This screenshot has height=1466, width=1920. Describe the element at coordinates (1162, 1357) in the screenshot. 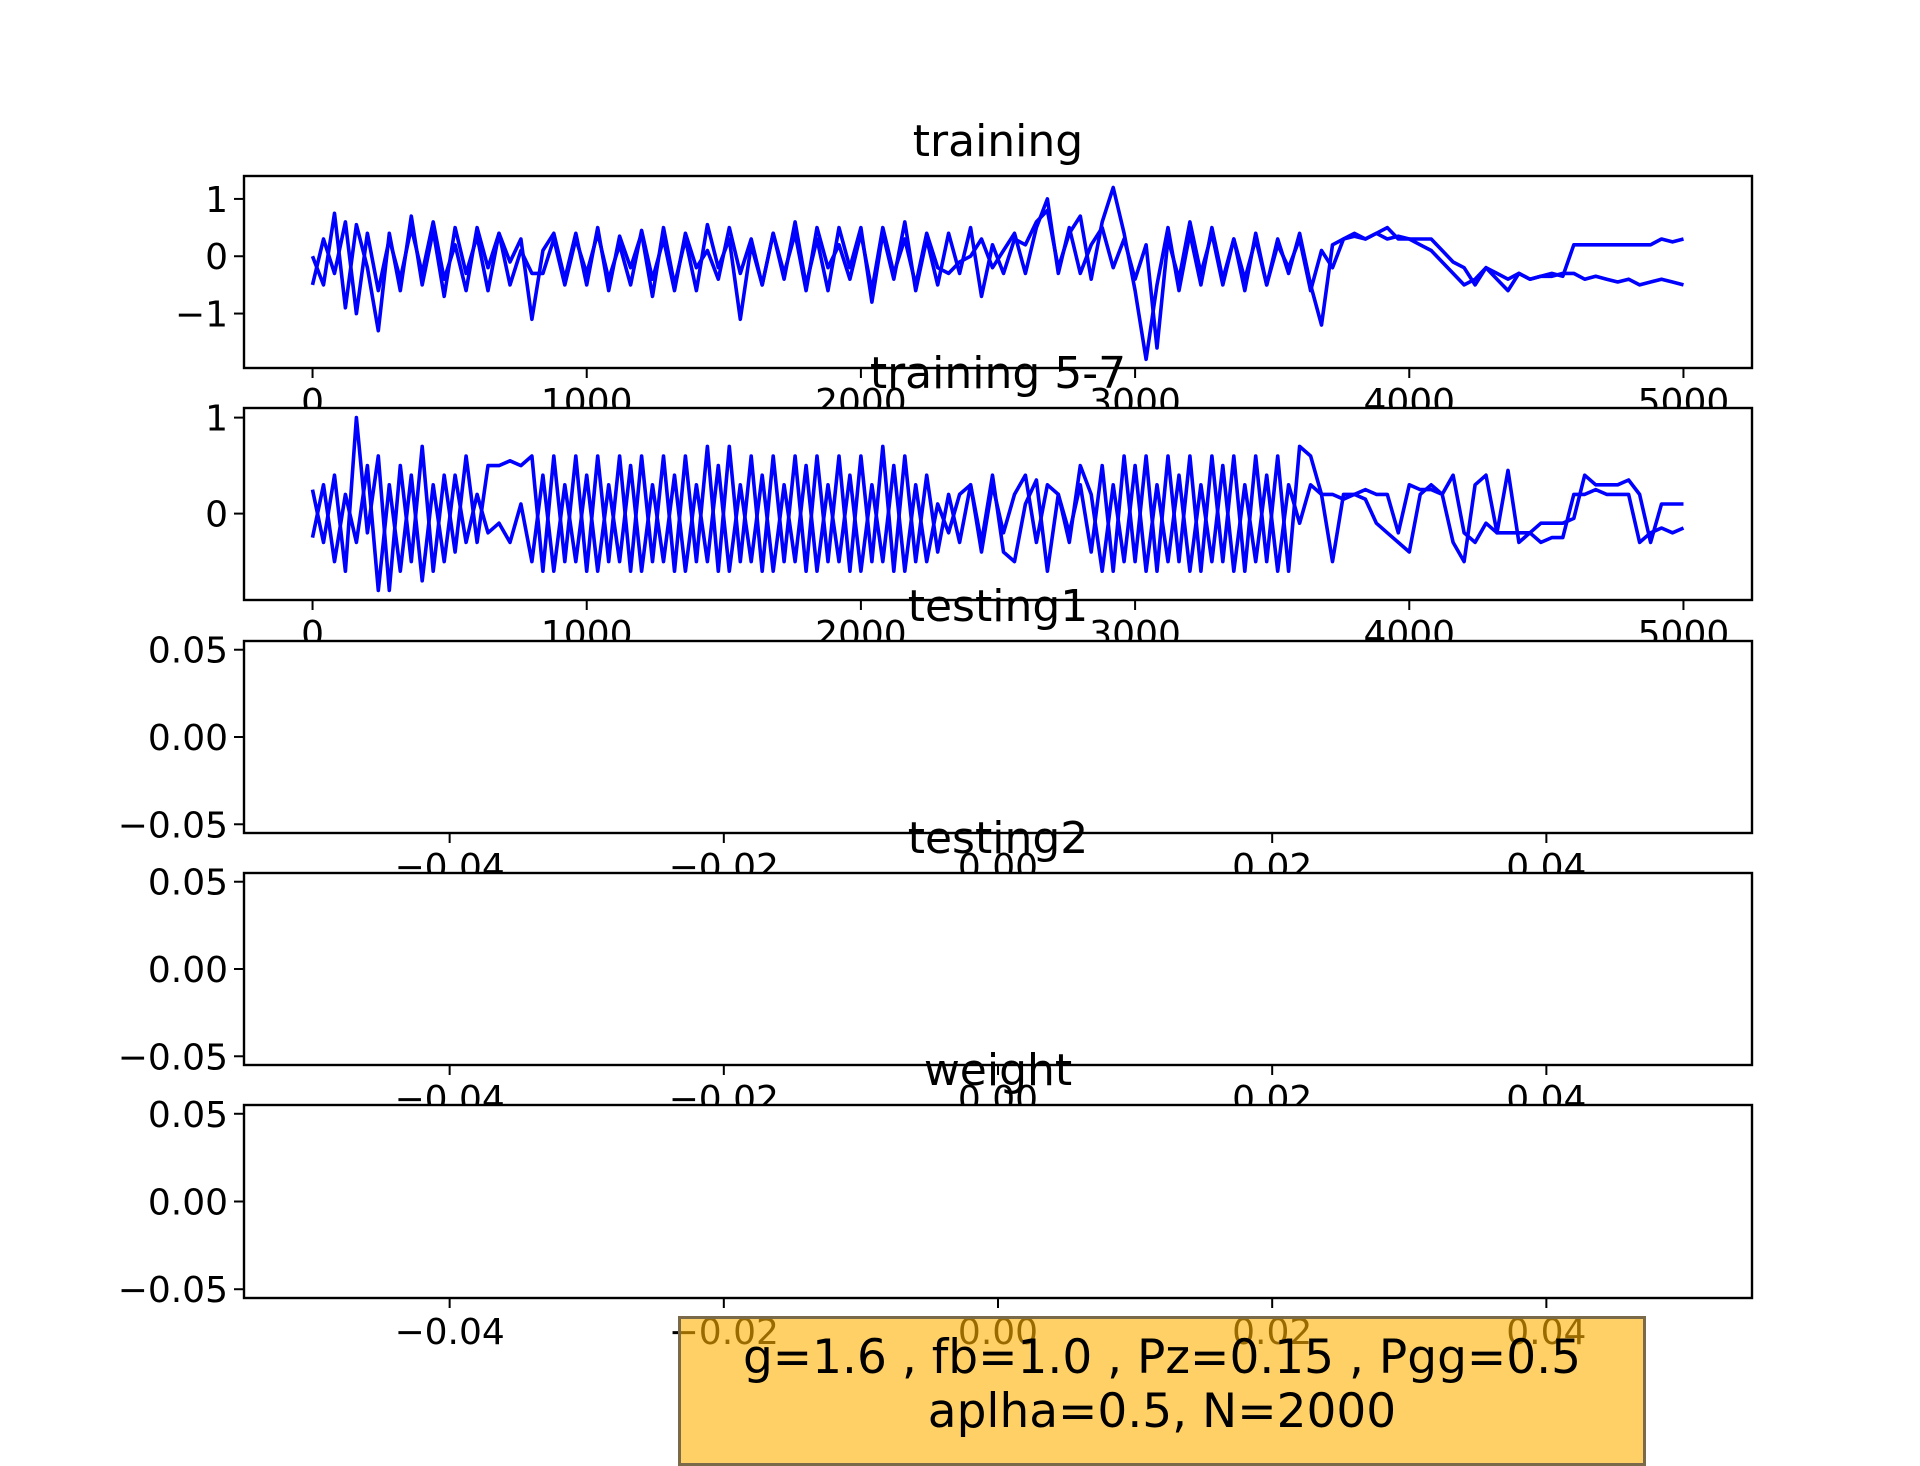

I see `parameters-line-1: g=1.6 , fb=1.0 , Pz=0.15 , Pgg=0.5` at that location.